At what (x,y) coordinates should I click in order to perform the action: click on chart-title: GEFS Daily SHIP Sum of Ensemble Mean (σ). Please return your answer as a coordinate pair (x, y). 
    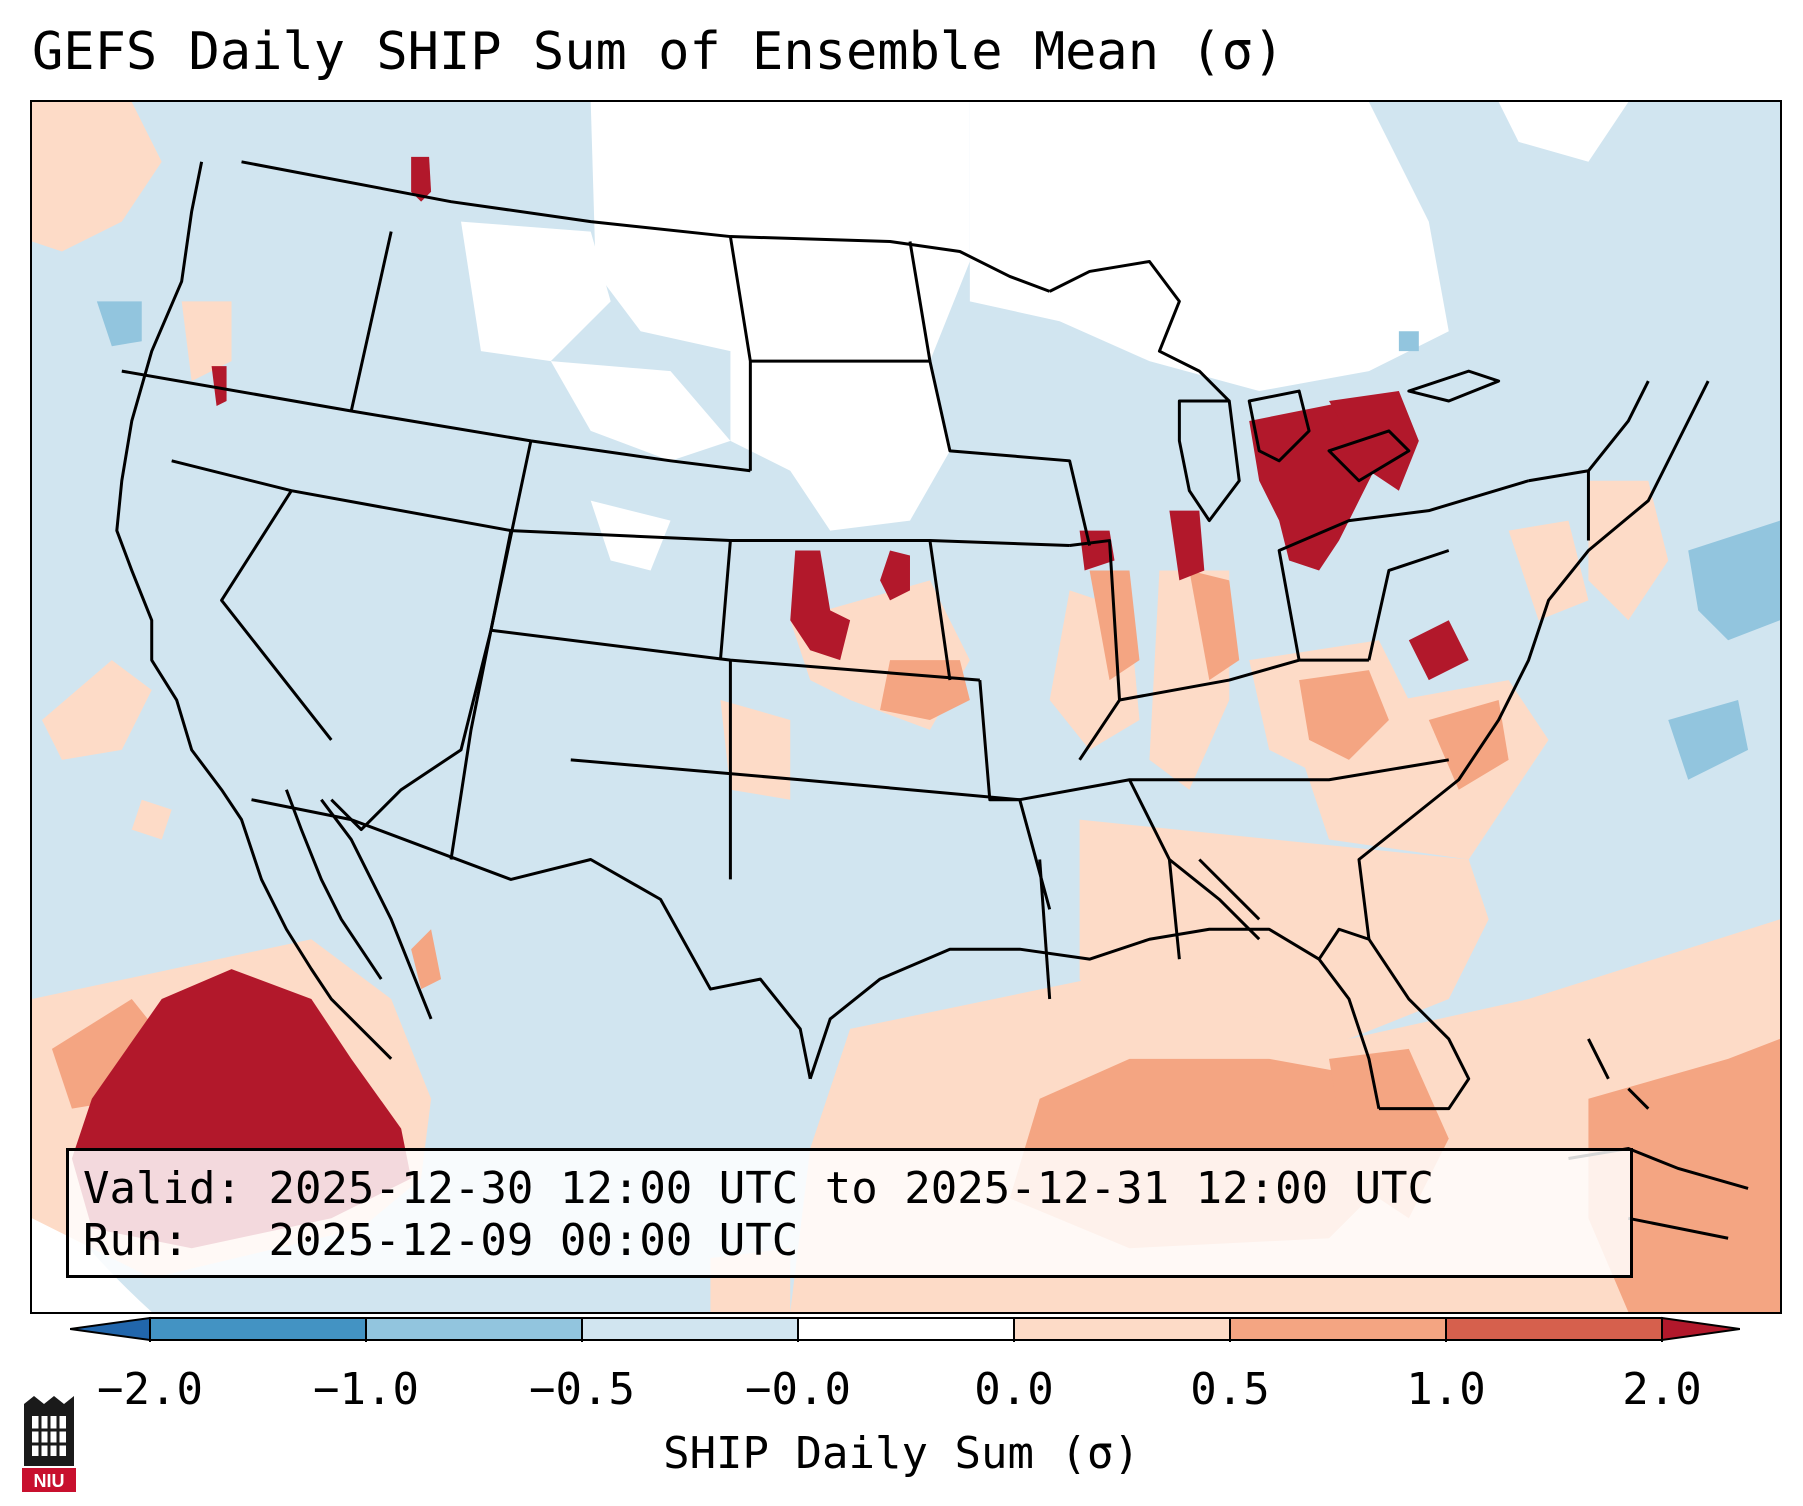
    Looking at the image, I should click on (658, 52).